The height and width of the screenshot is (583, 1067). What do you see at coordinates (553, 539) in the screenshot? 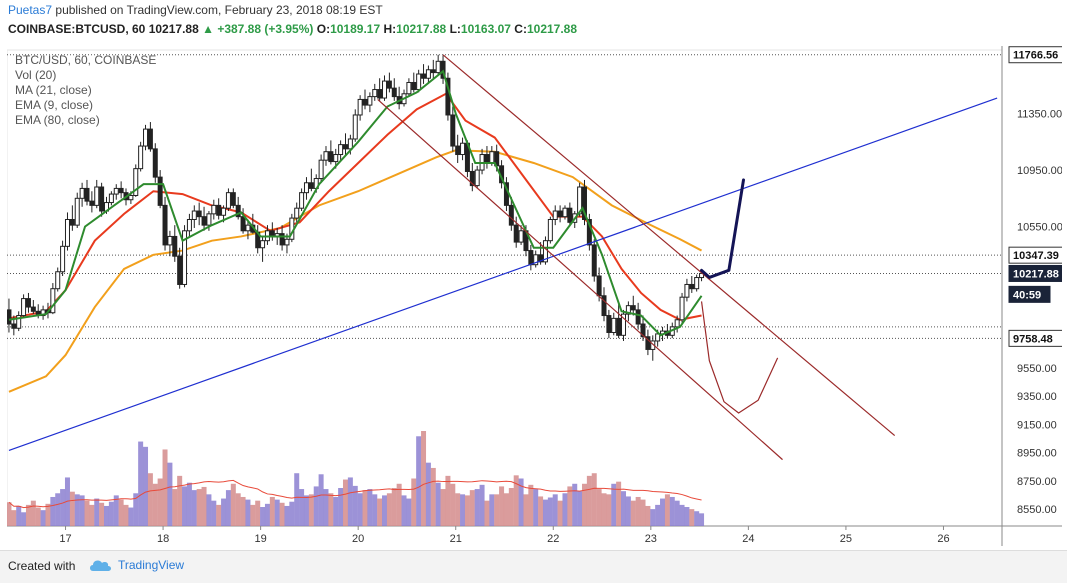
I see `x-axis-tick-label: 22` at bounding box center [553, 539].